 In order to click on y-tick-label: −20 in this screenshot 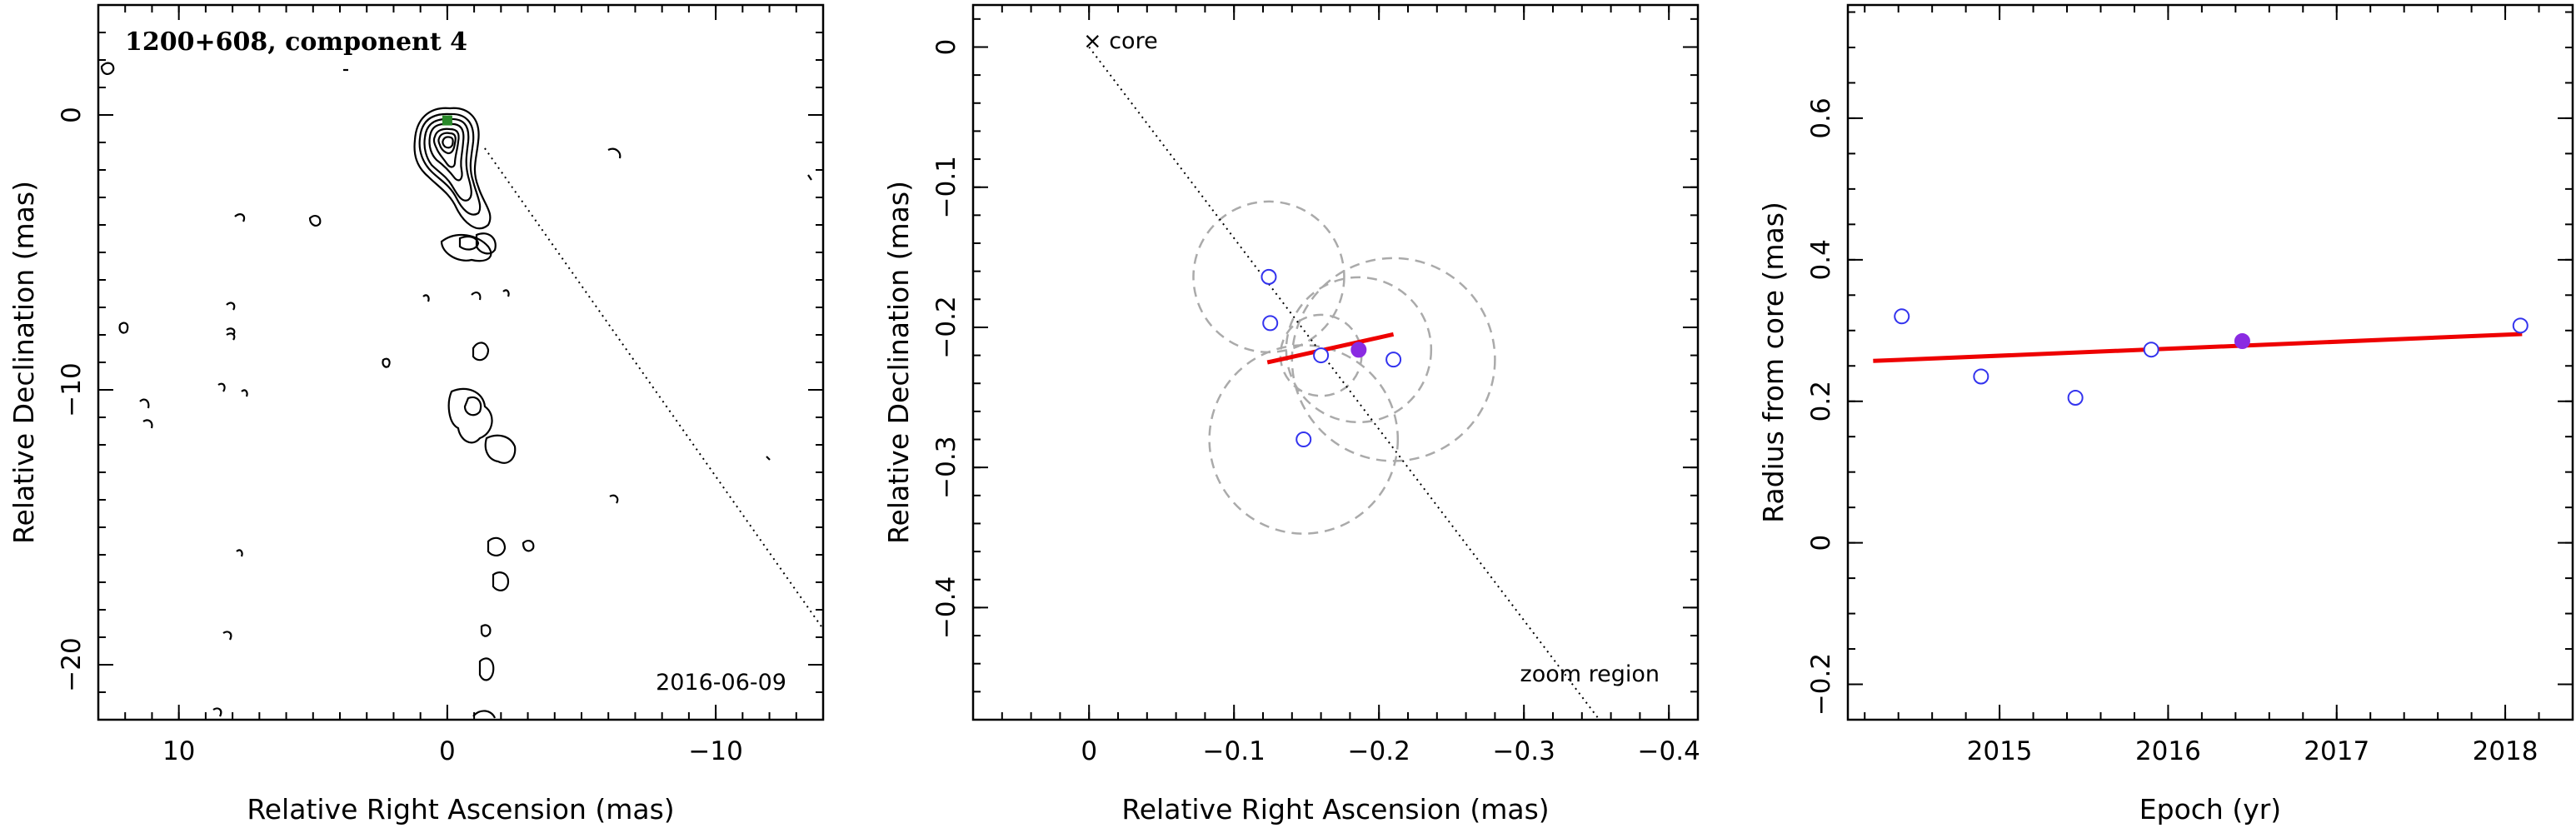, I will do `click(72, 664)`.